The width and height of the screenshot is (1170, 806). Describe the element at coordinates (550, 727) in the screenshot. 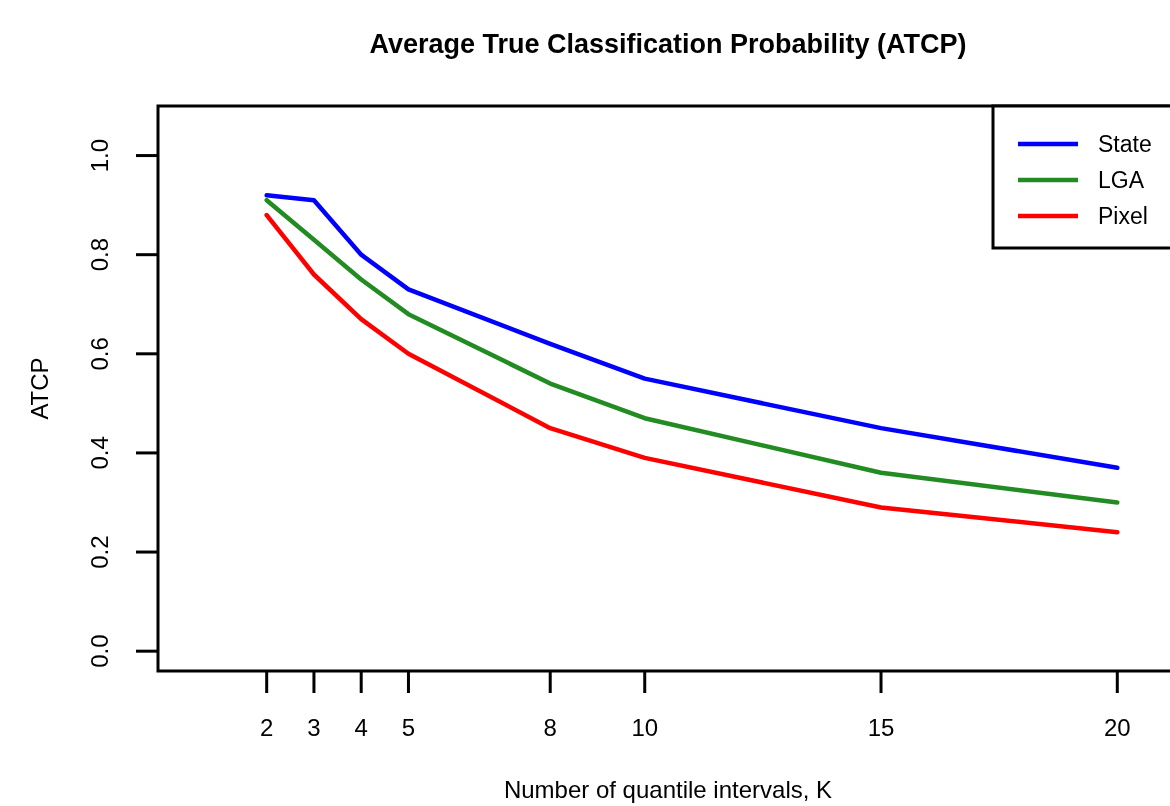

I see `x-tick-label: 8` at that location.